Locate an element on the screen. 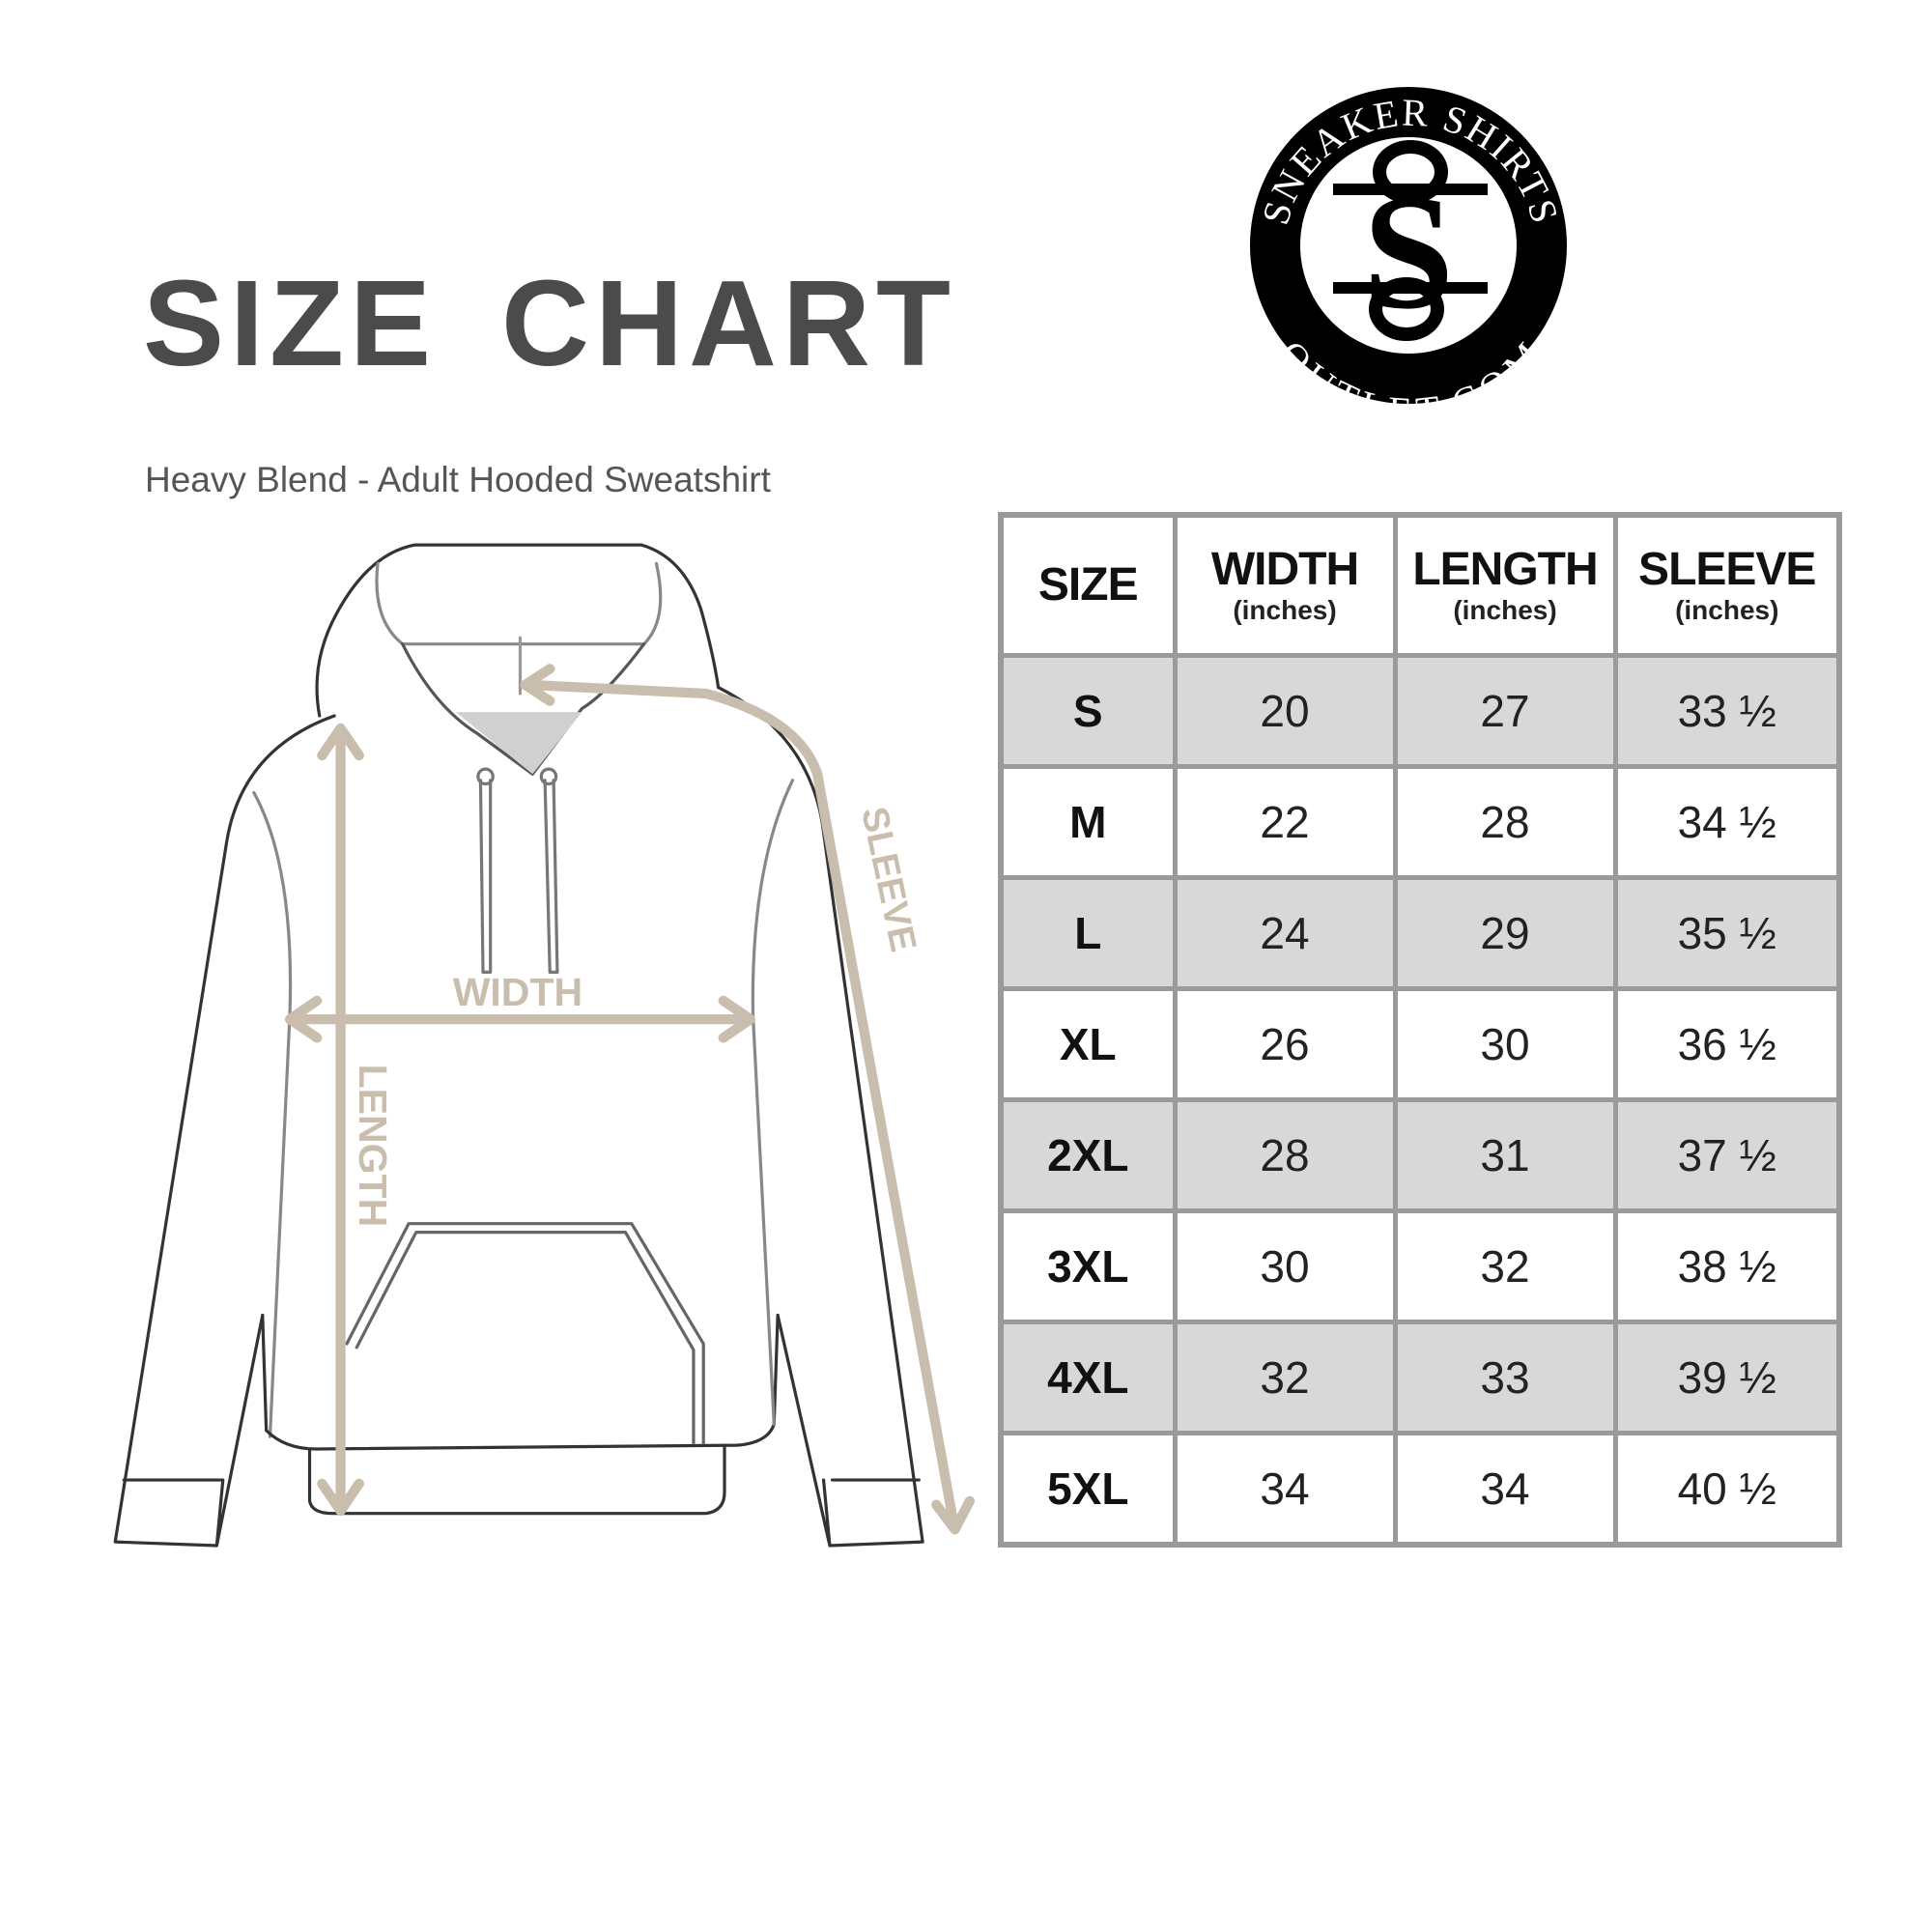 The width and height of the screenshot is (1932, 1932). cell-sleeve: 37 ½ is located at coordinates (1727, 1155).